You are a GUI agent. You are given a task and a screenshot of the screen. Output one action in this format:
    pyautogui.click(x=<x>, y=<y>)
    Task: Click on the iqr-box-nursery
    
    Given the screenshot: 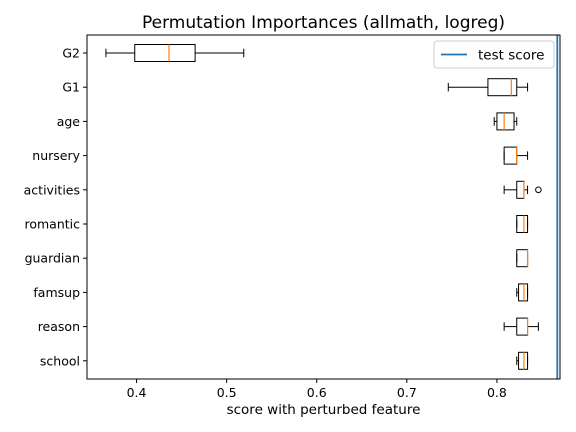 What is the action you would take?
    pyautogui.click(x=510, y=155)
    